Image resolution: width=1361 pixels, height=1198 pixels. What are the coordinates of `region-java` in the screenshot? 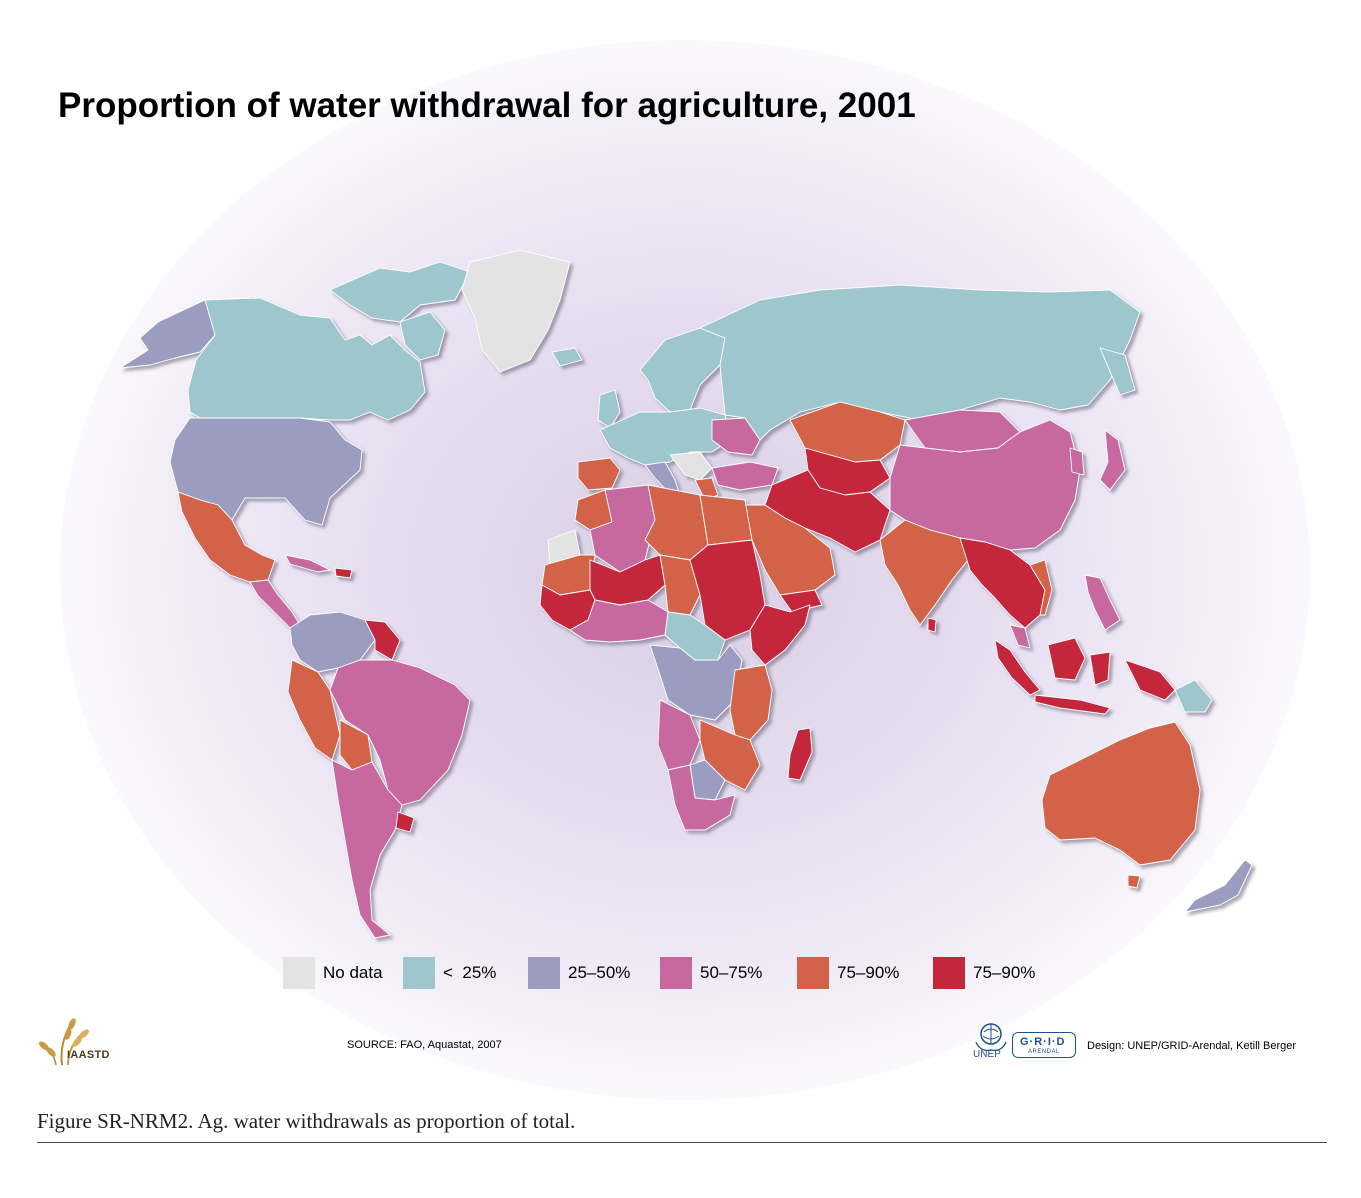 It's located at (1072, 704).